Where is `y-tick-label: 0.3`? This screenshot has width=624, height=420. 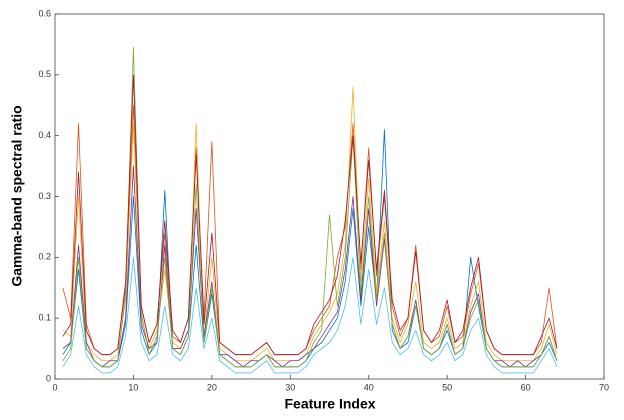 y-tick-label: 0.3 is located at coordinates (44, 196).